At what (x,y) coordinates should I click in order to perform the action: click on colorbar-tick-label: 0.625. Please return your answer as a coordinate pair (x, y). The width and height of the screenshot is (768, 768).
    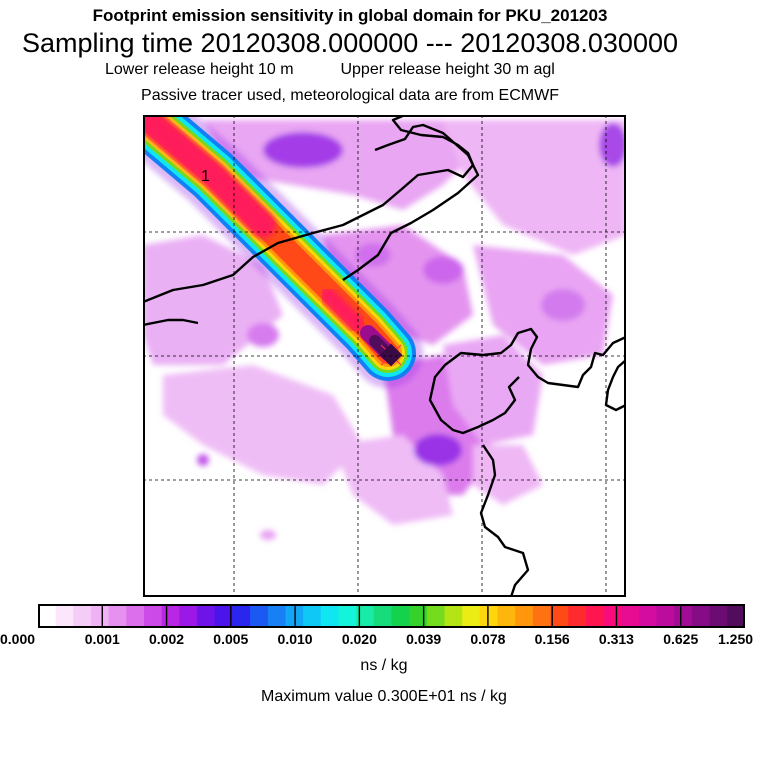
    Looking at the image, I should click on (681, 639).